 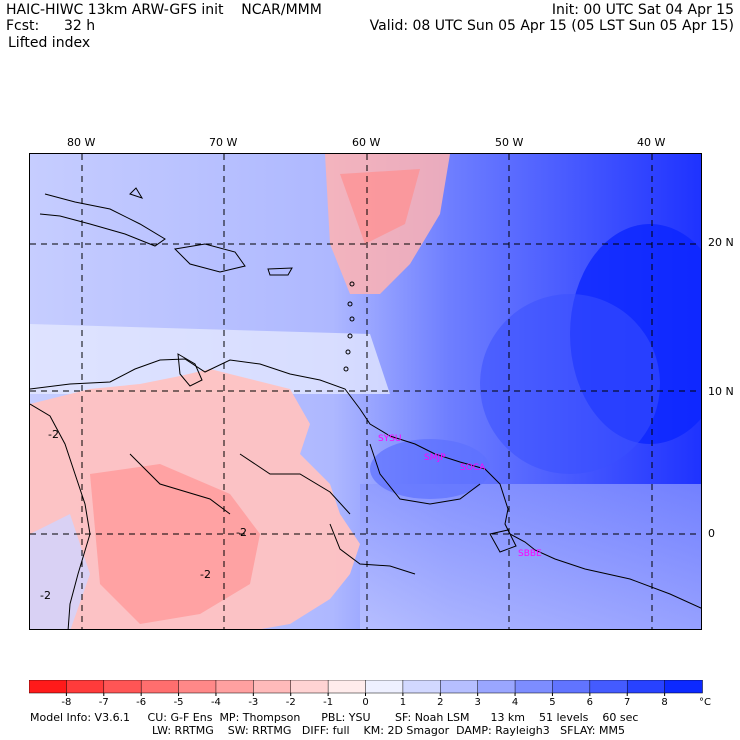 What do you see at coordinates (403, 702) in the screenshot?
I see `colorbar-tick-label: 1` at bounding box center [403, 702].